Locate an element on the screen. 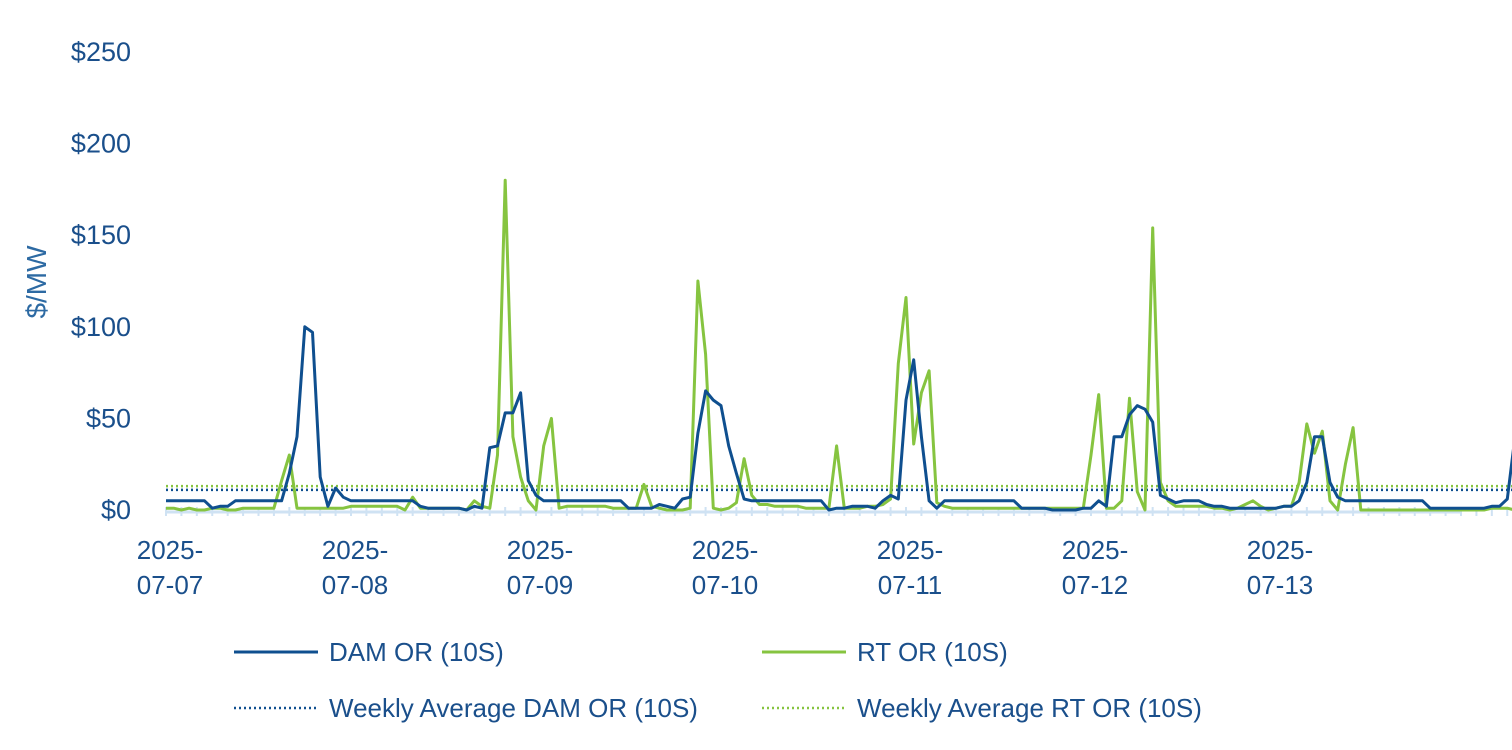 The width and height of the screenshot is (1512, 750). y-tick-label: $50 is located at coordinates (108, 418).